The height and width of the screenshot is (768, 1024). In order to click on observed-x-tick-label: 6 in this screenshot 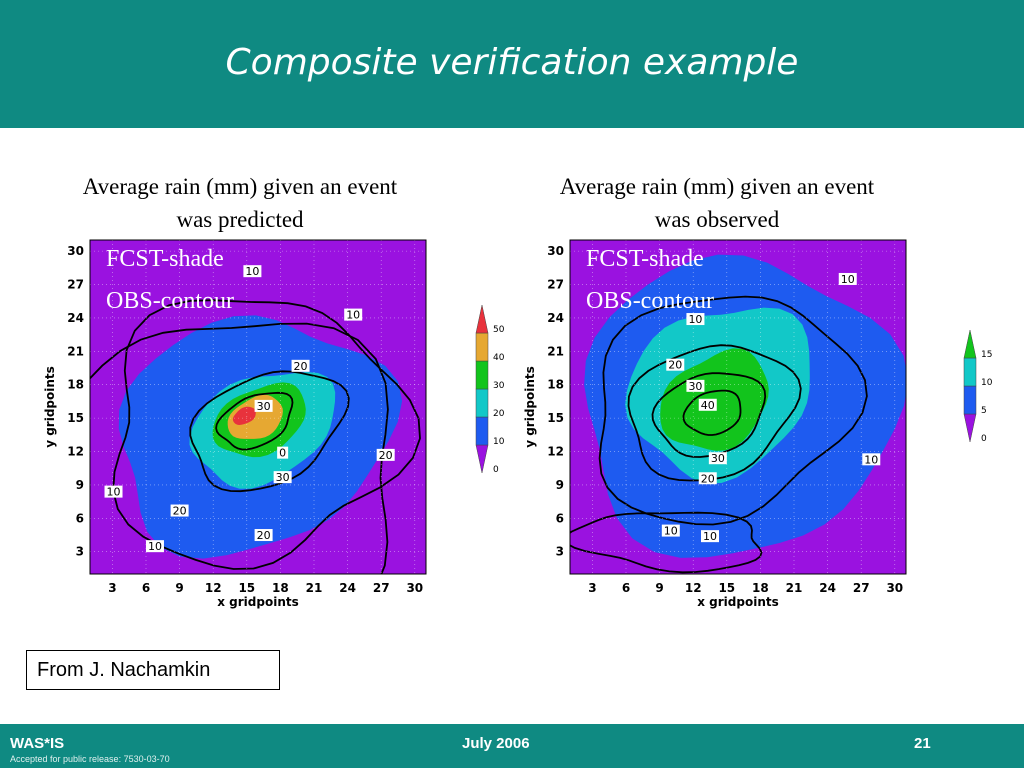, I will do `click(626, 588)`.